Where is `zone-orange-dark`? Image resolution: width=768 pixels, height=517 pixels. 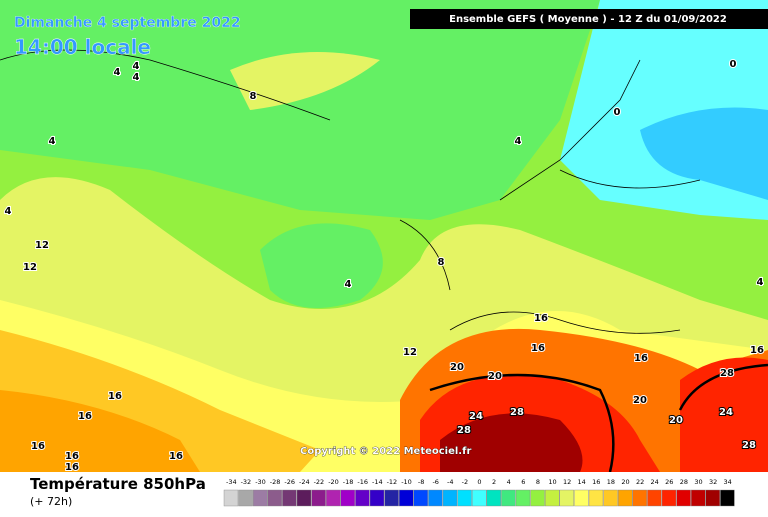
zone-orange-dark is located at coordinates (100, 431).